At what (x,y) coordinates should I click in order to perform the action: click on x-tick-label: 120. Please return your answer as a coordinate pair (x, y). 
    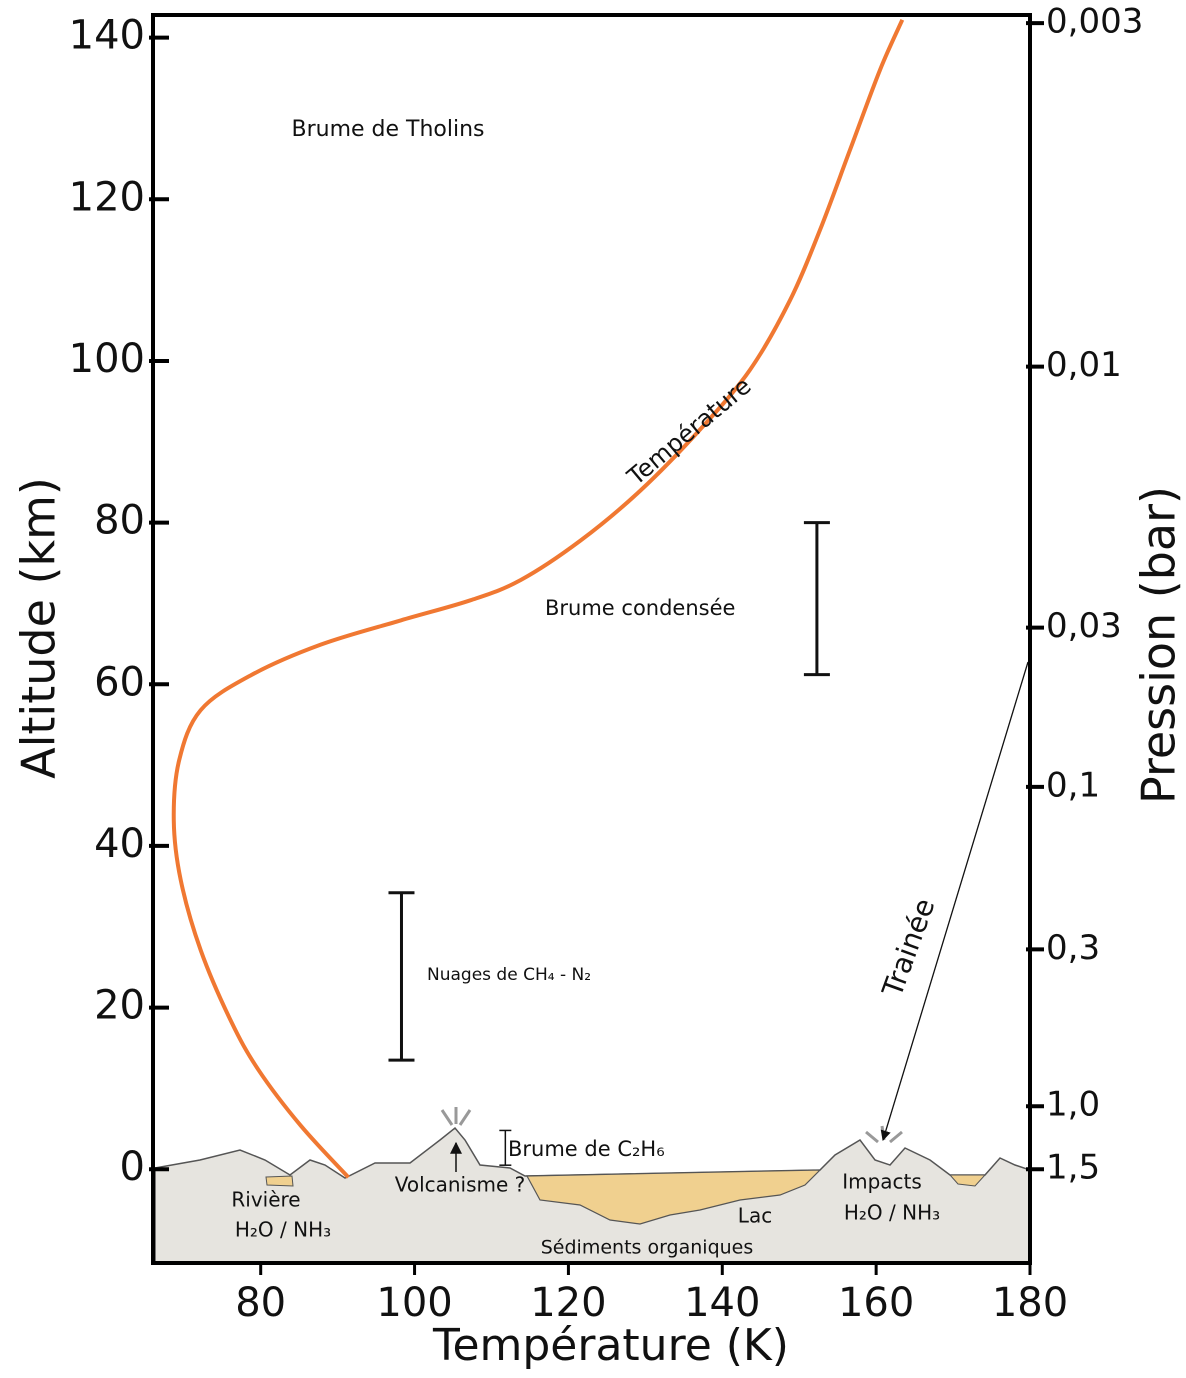
    Looking at the image, I should click on (568, 1303).